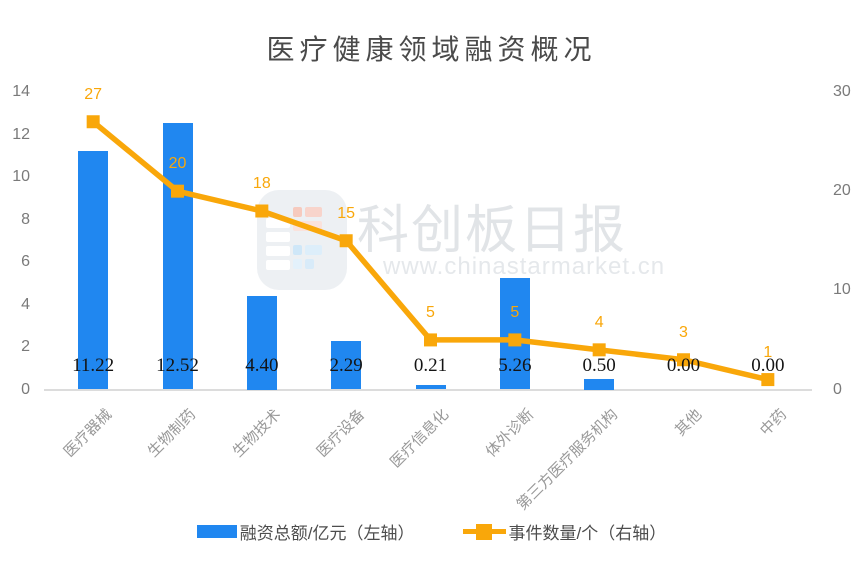 This screenshot has height=561, width=863. What do you see at coordinates (773, 423) in the screenshot?
I see `category-label: 中药` at bounding box center [773, 423].